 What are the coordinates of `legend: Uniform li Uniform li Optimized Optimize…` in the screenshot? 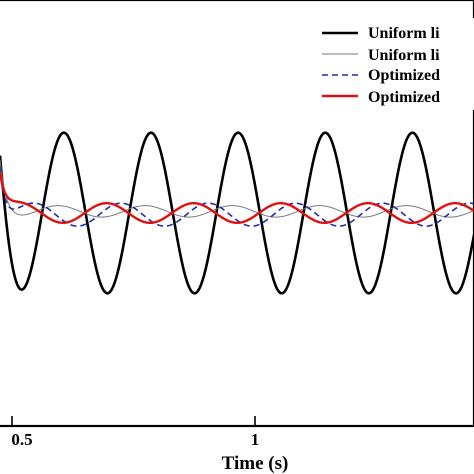 It's located at (396, 64).